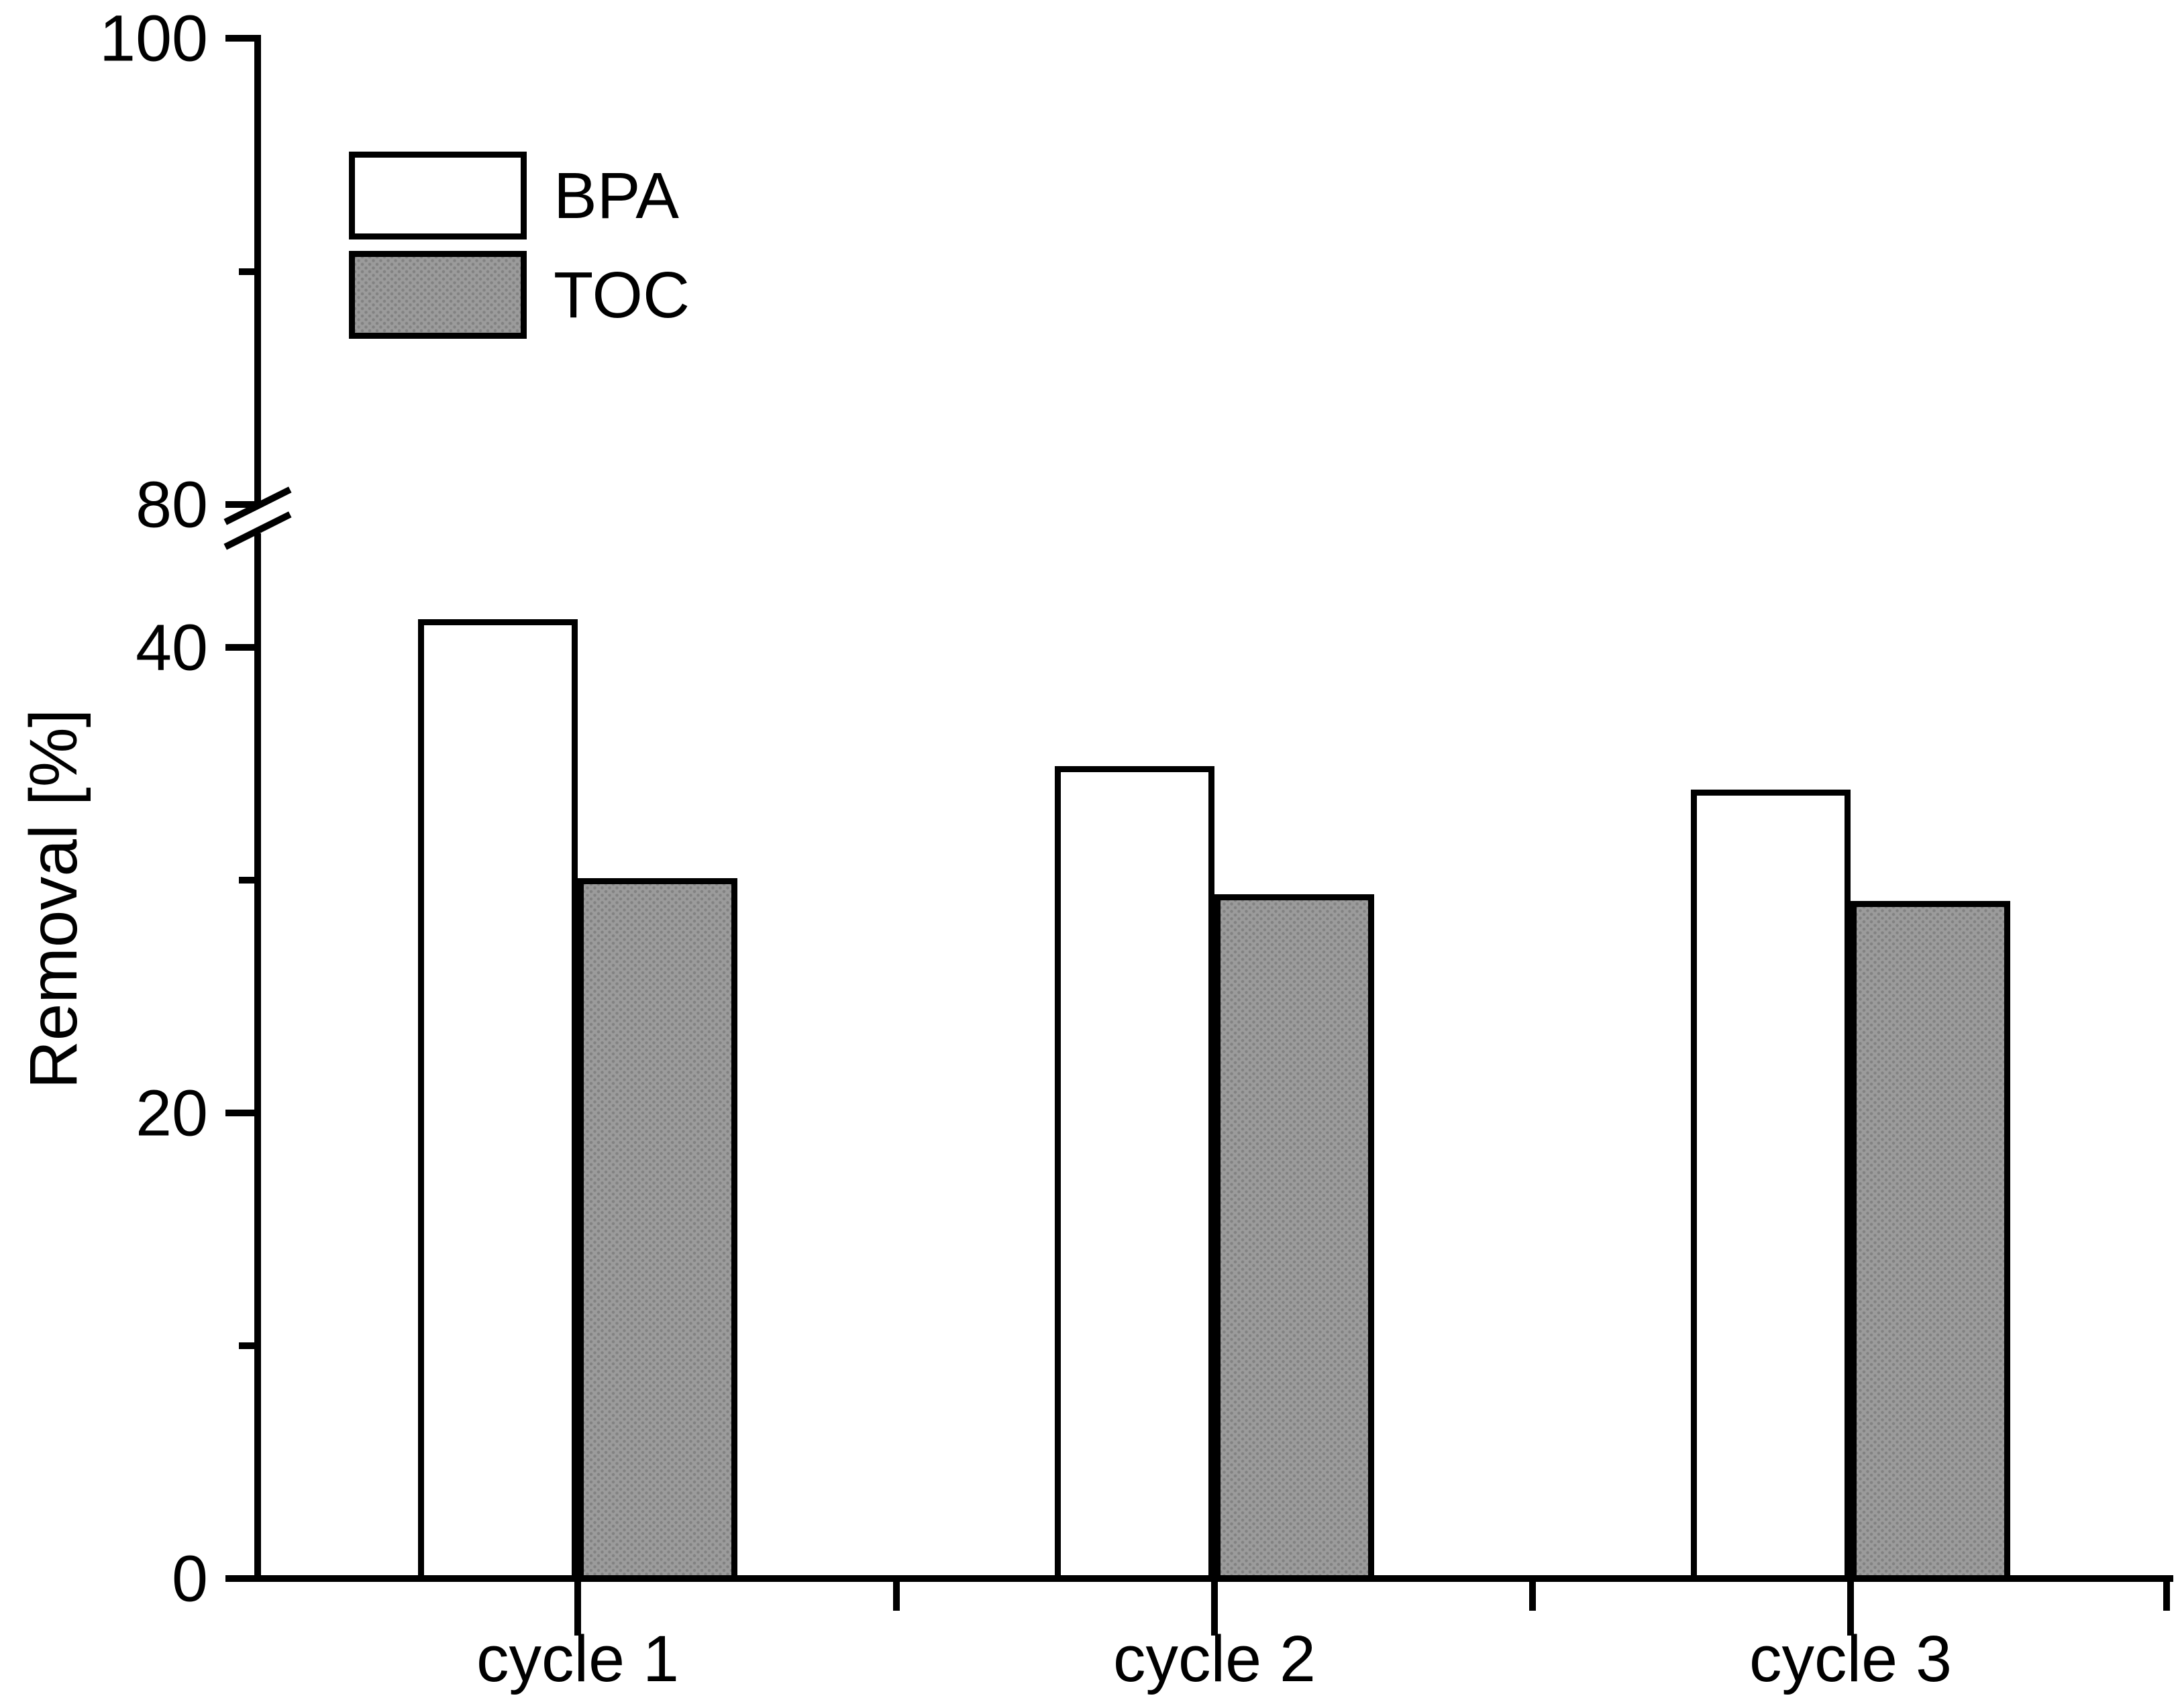  Describe the element at coordinates (257, 1057) in the screenshot. I see `y-axis-lower-segment` at that location.